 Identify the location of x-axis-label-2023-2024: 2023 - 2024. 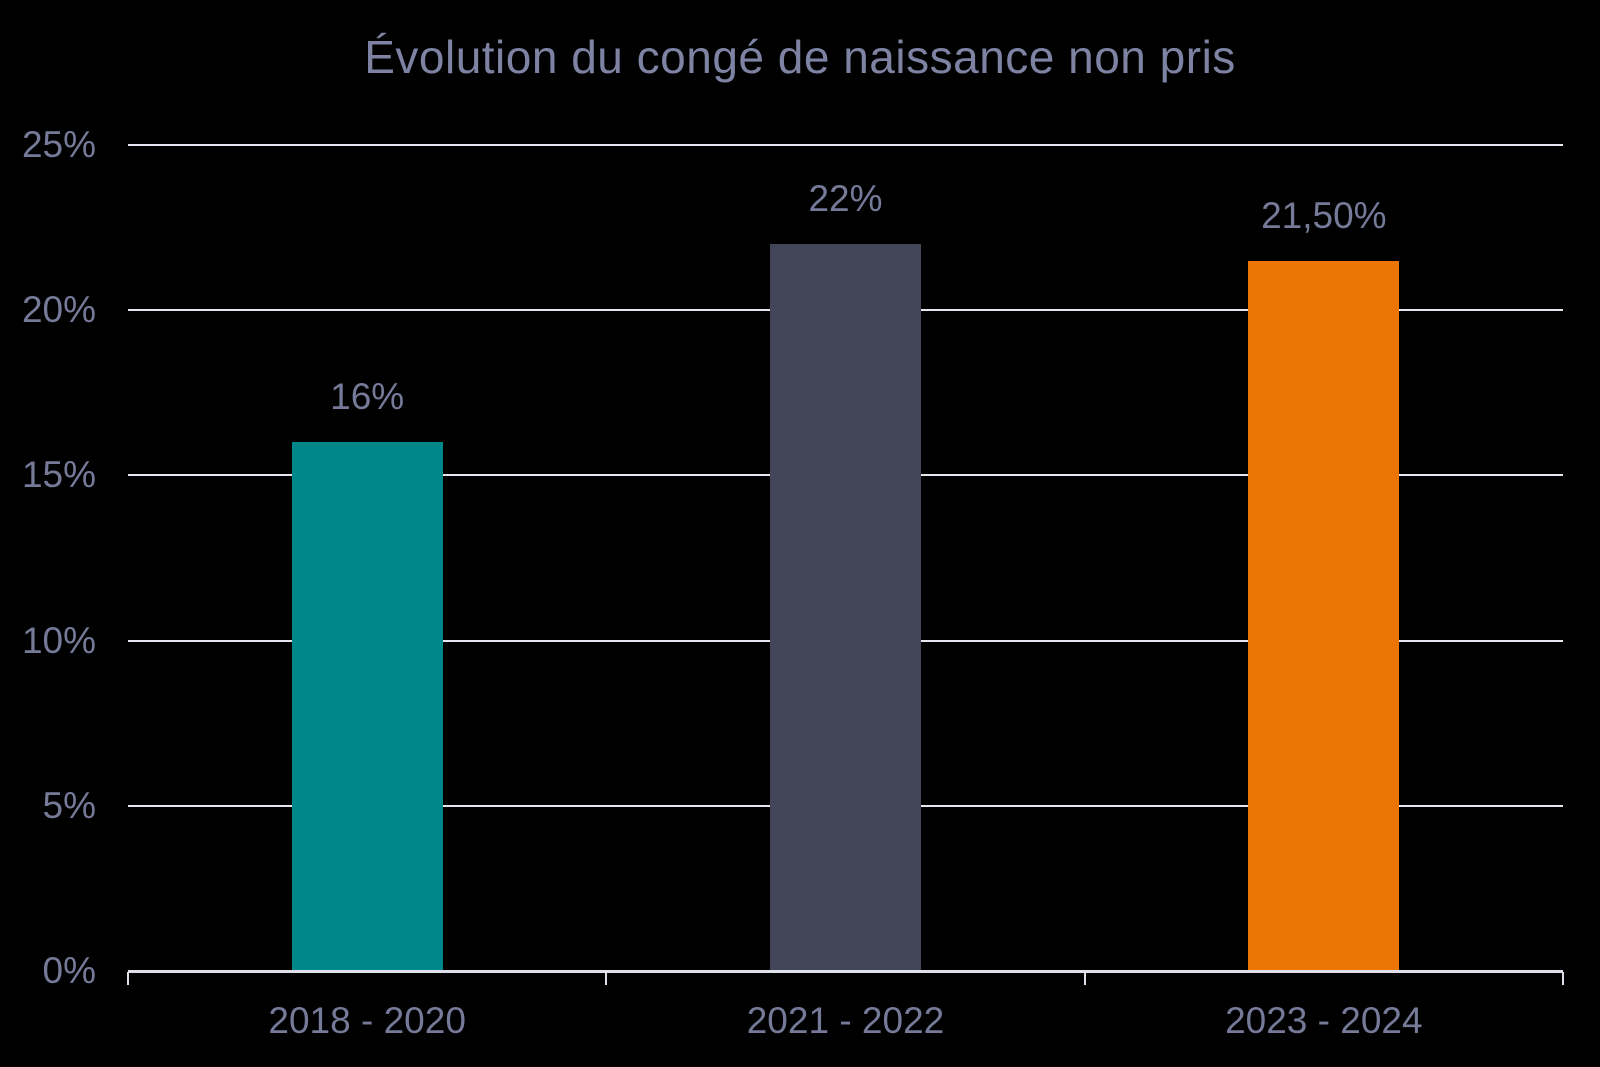
(1324, 1020).